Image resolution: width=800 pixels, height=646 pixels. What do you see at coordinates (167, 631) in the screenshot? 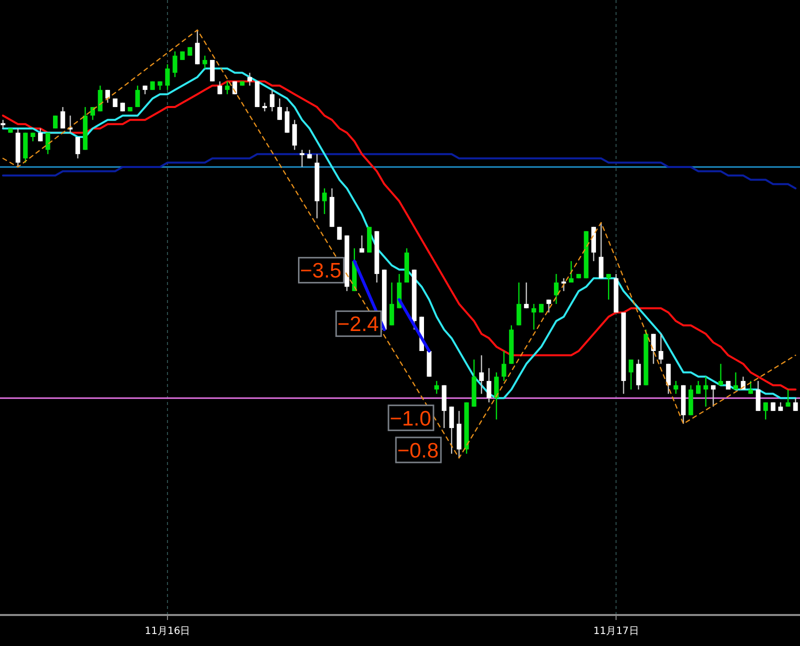
I see `x-tick-label: 11月16日` at bounding box center [167, 631].